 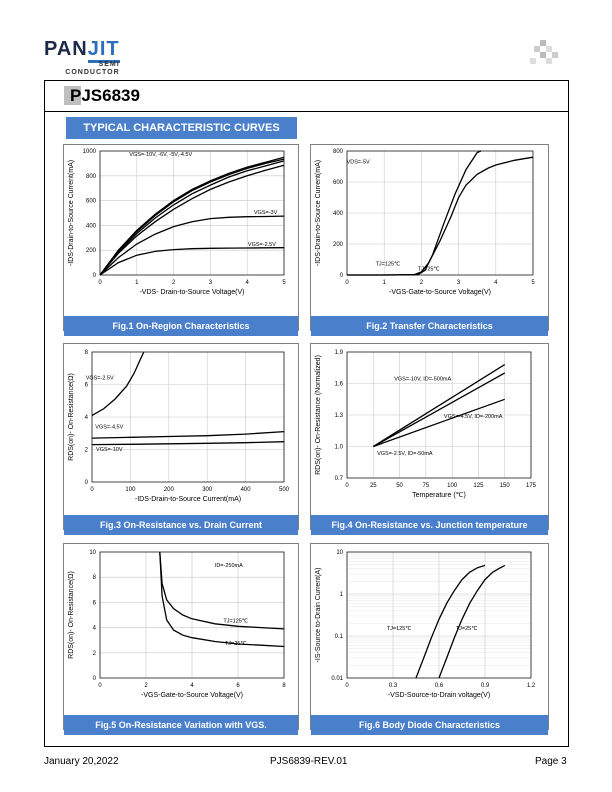 What do you see at coordinates (309, 761) in the screenshot?
I see `footer-revision: PJS6839-REV.01` at bounding box center [309, 761].